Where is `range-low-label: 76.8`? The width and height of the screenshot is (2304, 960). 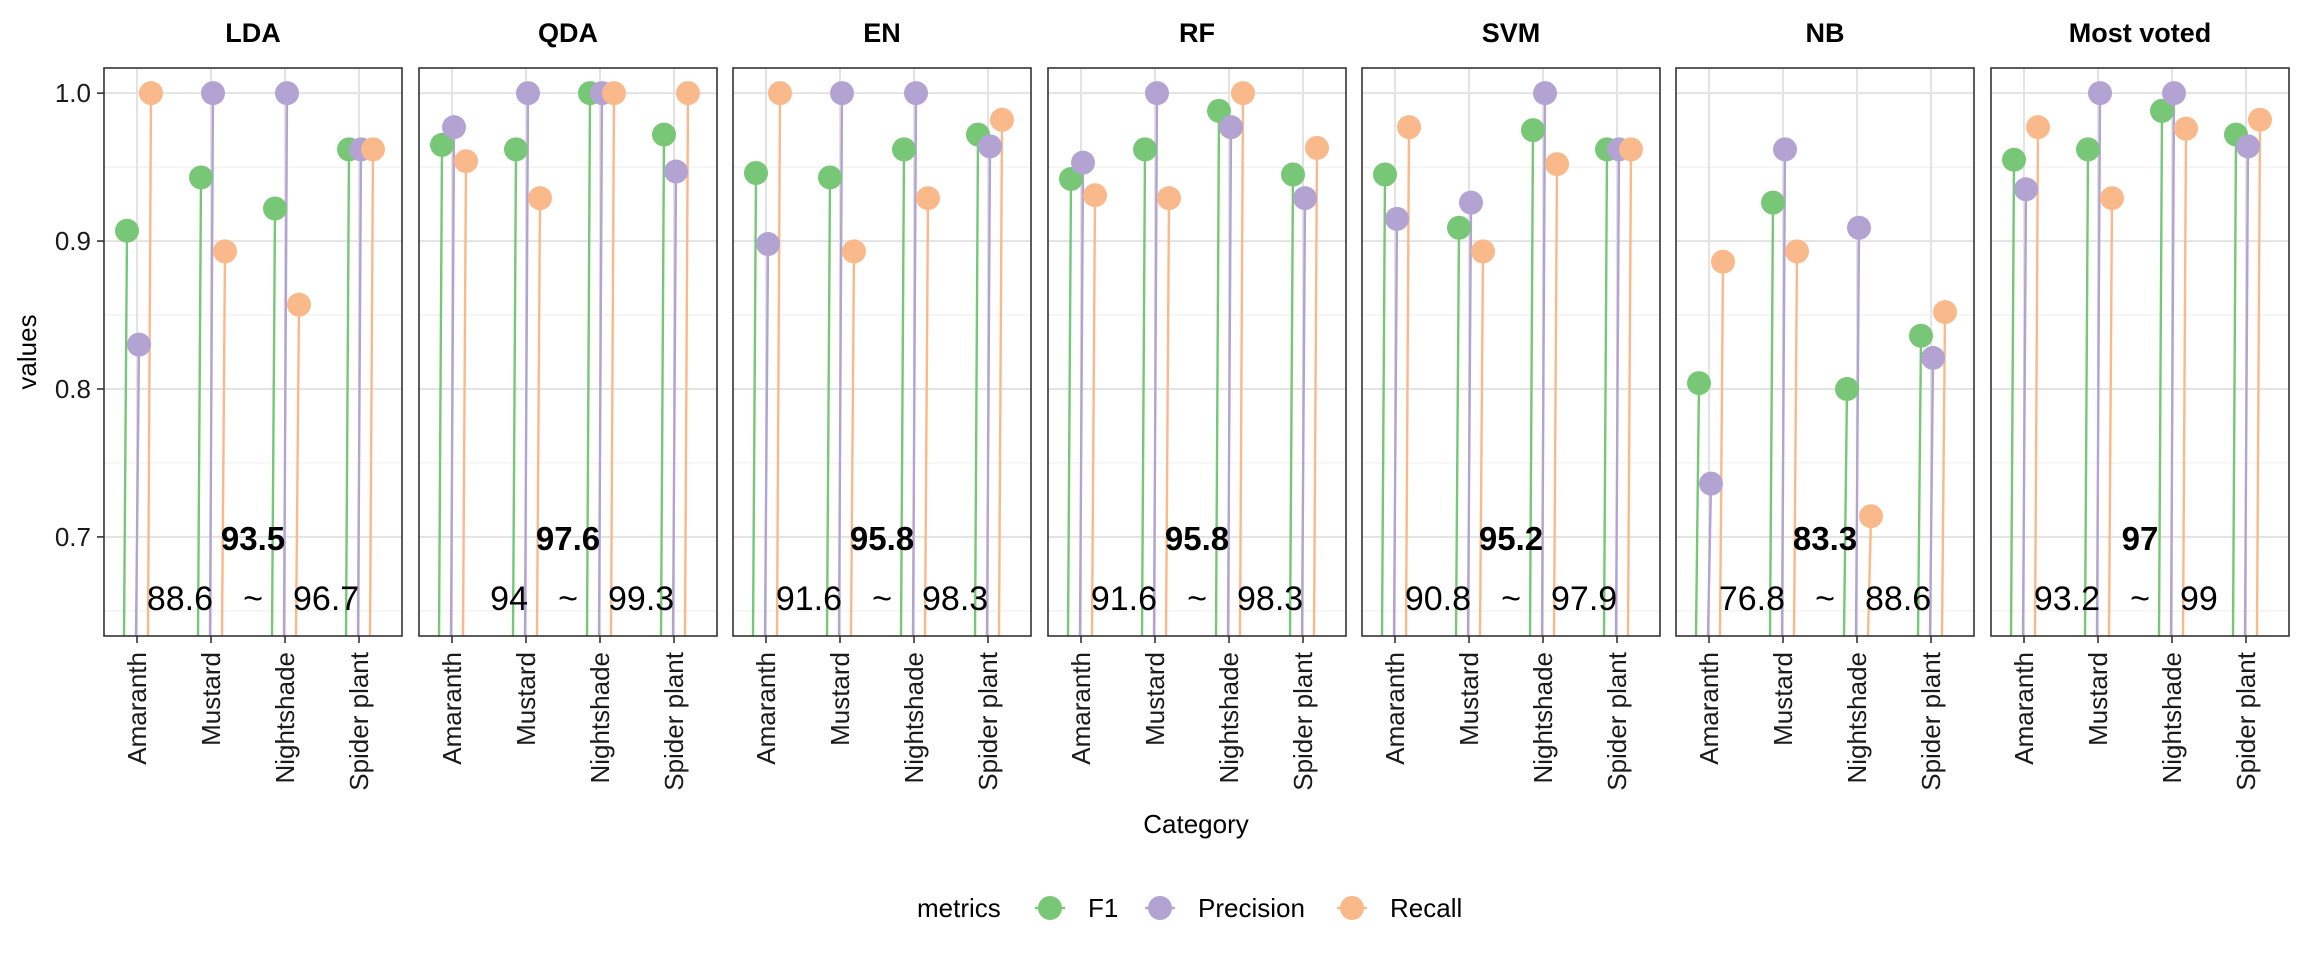 range-low-label: 76.8 is located at coordinates (1752, 599).